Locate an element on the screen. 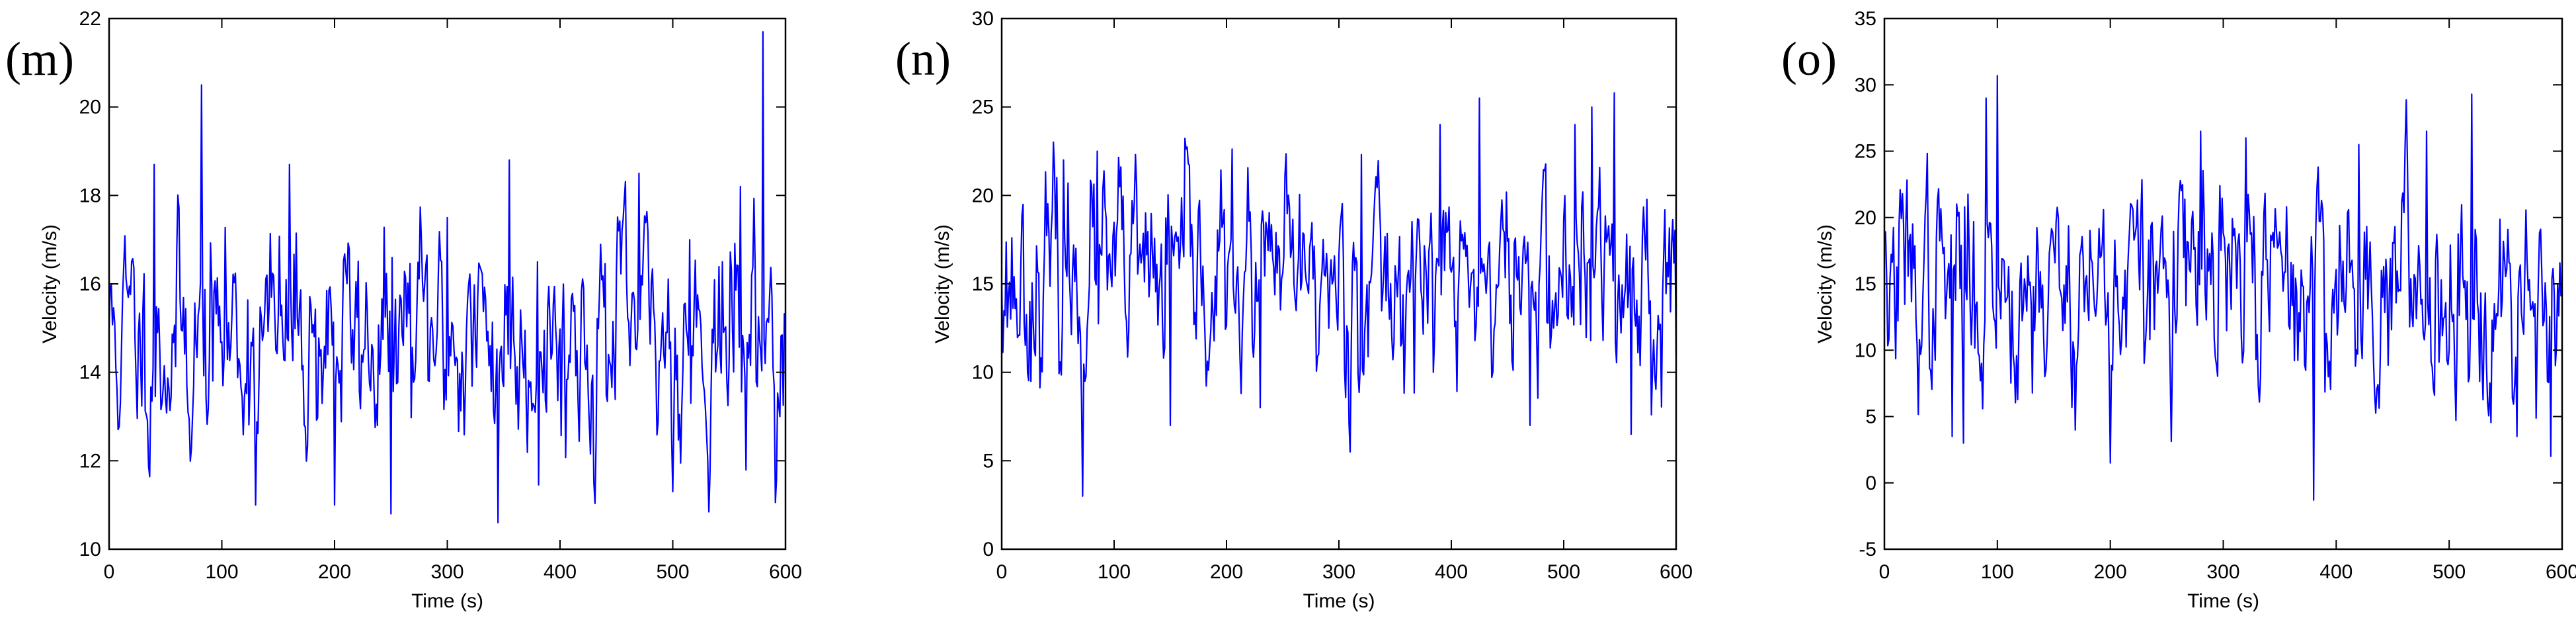  y-tick-label: 22 is located at coordinates (90, 19).